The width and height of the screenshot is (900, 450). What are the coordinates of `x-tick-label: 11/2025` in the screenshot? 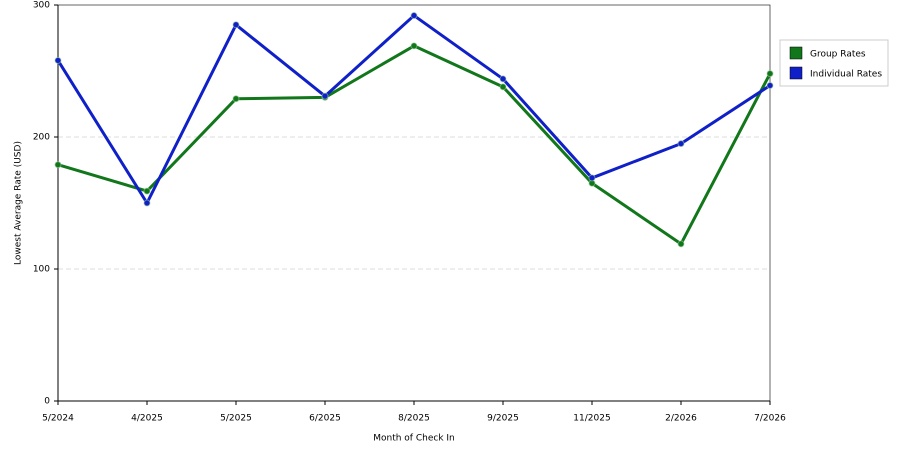 It's located at (591, 419).